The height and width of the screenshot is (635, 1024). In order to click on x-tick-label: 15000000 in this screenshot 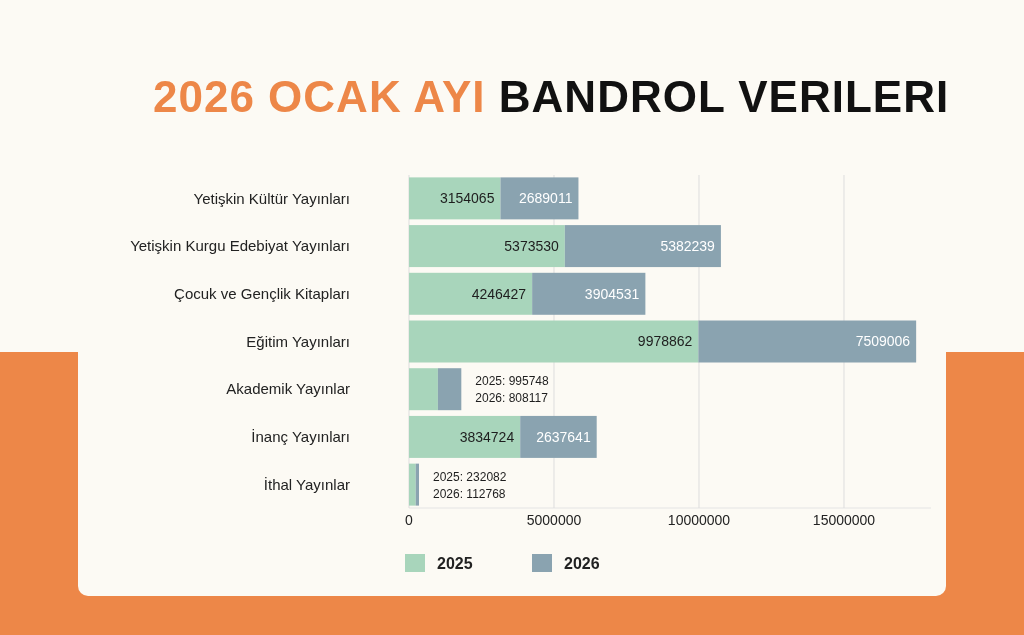, I will do `click(844, 520)`.